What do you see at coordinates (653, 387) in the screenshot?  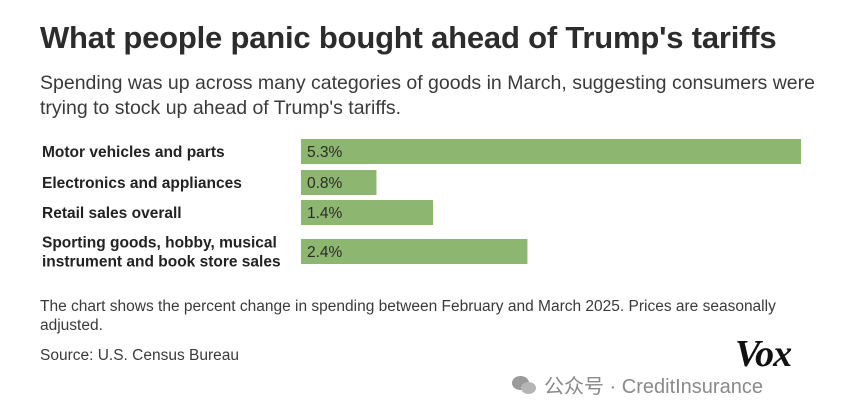 I see `watermark-text: 公众号 · CreditInsurance` at bounding box center [653, 387].